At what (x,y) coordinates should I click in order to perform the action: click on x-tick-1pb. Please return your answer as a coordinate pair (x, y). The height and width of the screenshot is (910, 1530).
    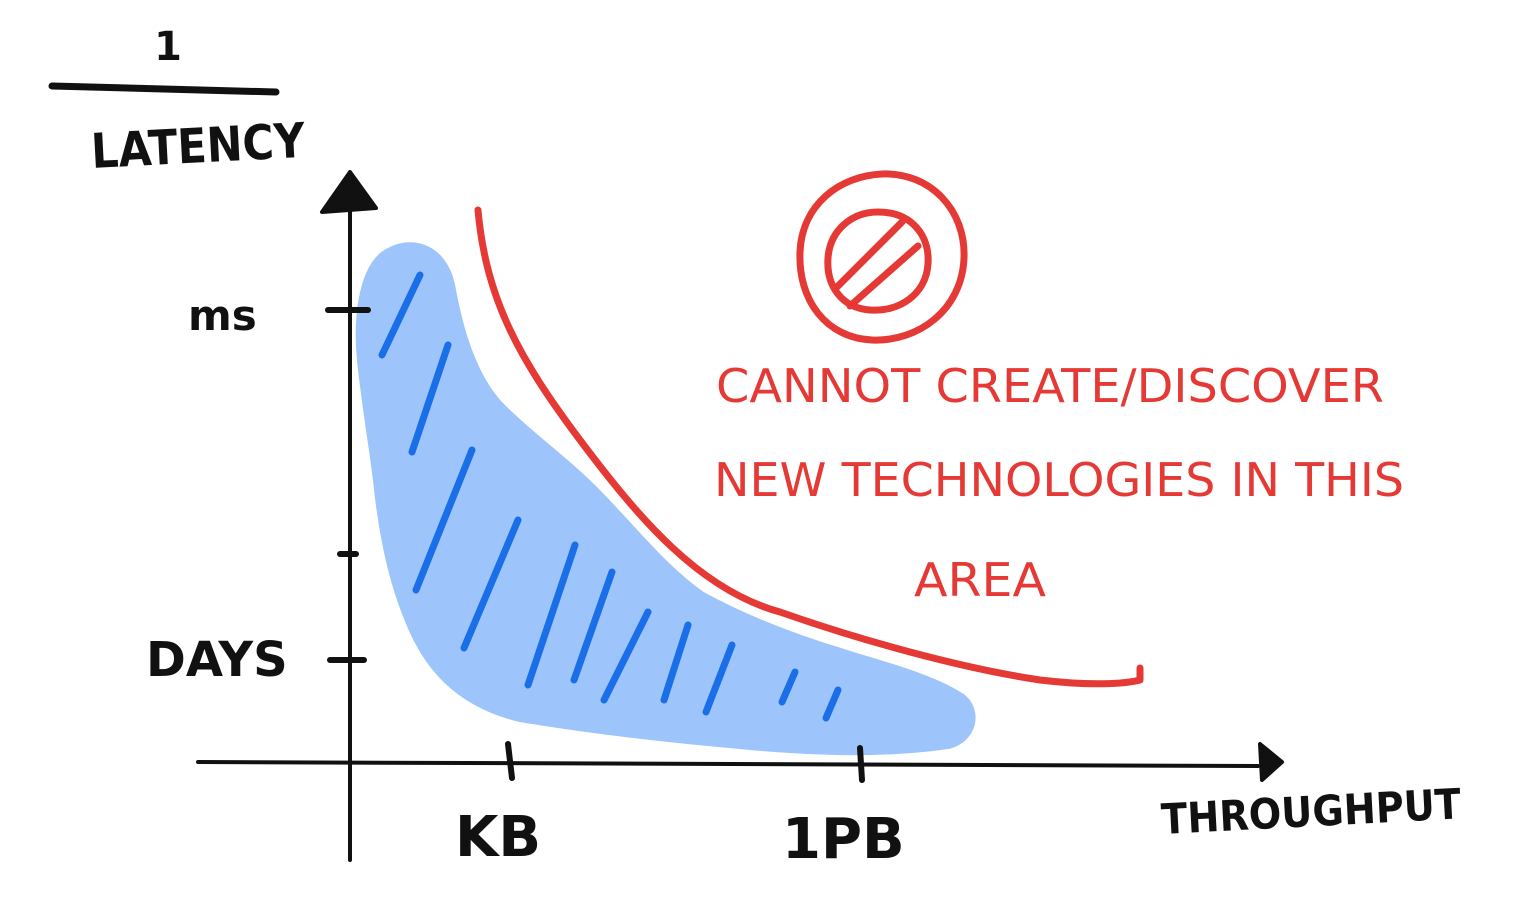
    Looking at the image, I should click on (861, 764).